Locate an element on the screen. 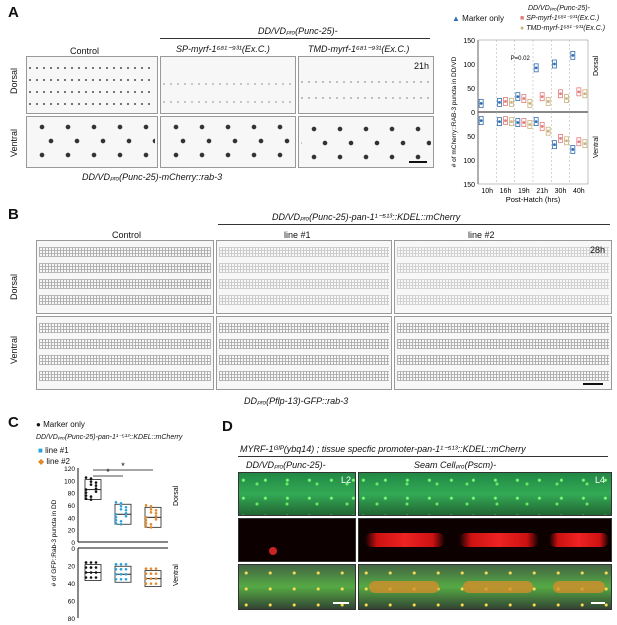 The height and width of the screenshot is (625, 617). panel-c-legend-line2: ◆ line #2 is located at coordinates (54, 461).